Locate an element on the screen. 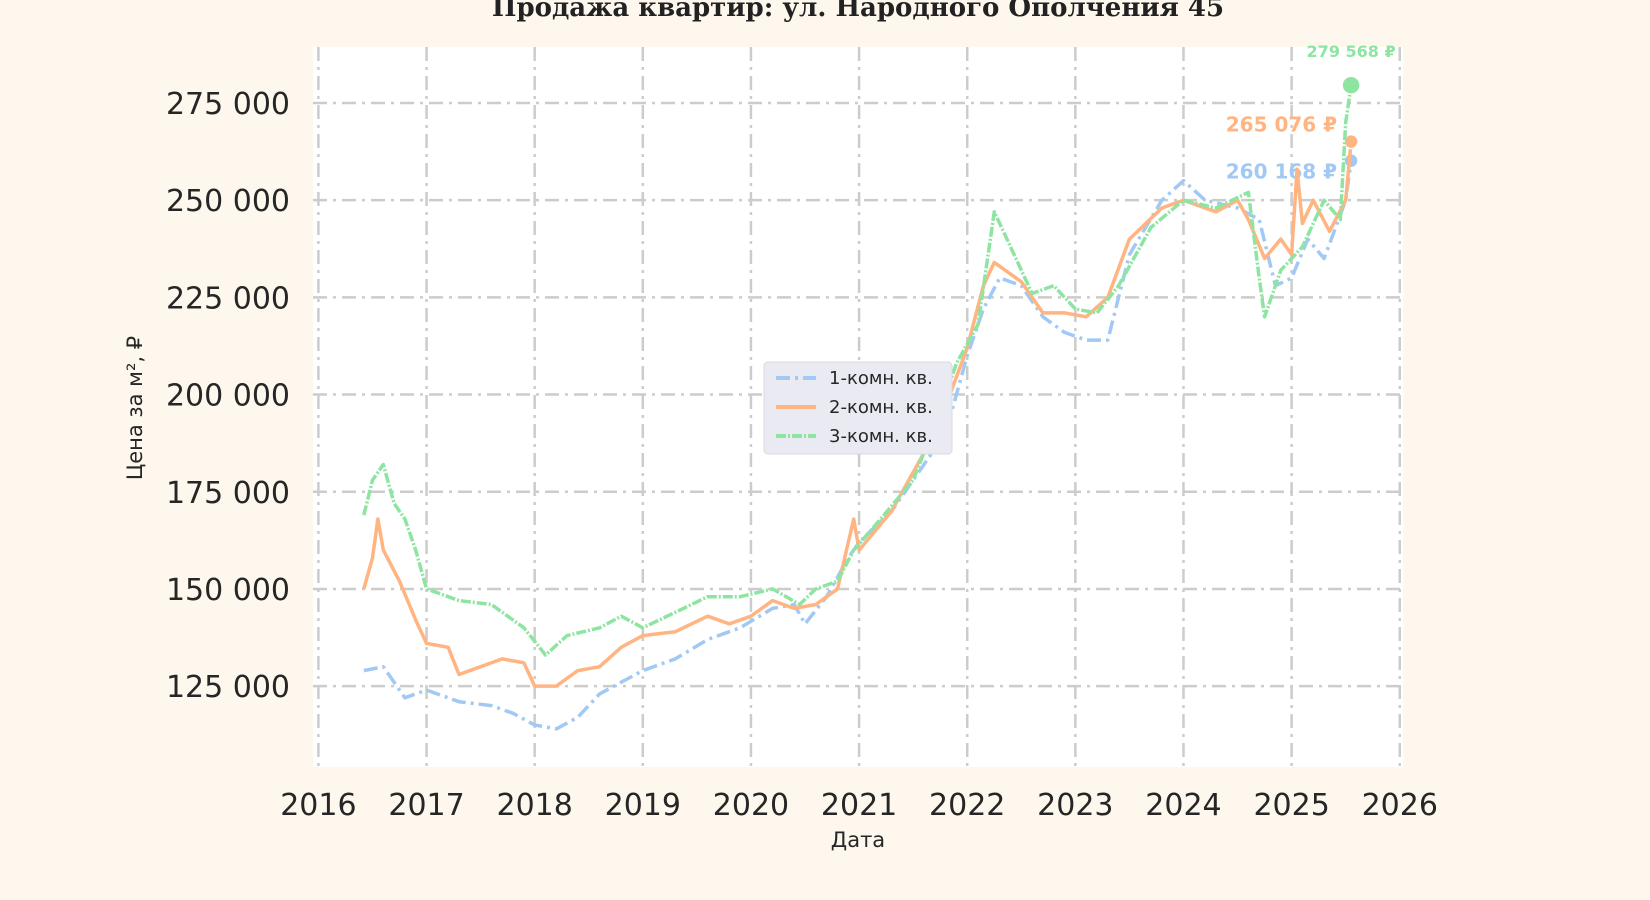 The width and height of the screenshot is (1650, 900). x-tick-label: 2024 is located at coordinates (1183, 805).